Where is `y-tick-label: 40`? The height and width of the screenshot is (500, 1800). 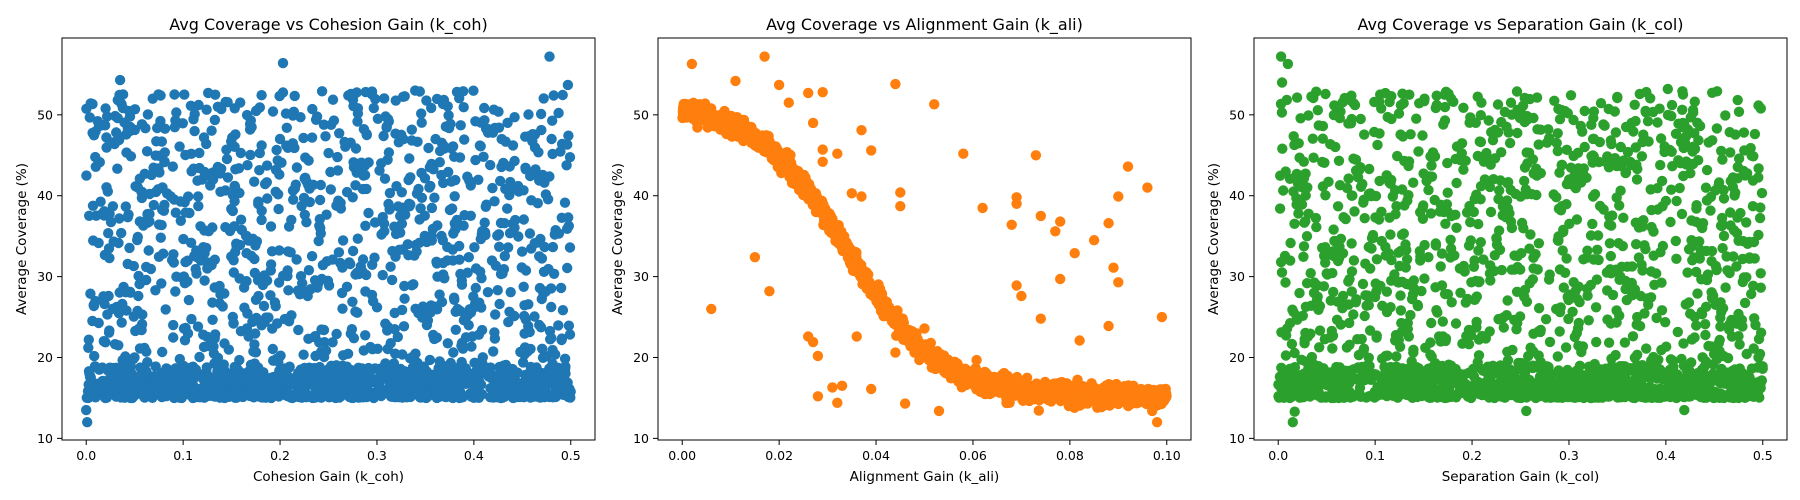
y-tick-label: 40 is located at coordinates (45, 195).